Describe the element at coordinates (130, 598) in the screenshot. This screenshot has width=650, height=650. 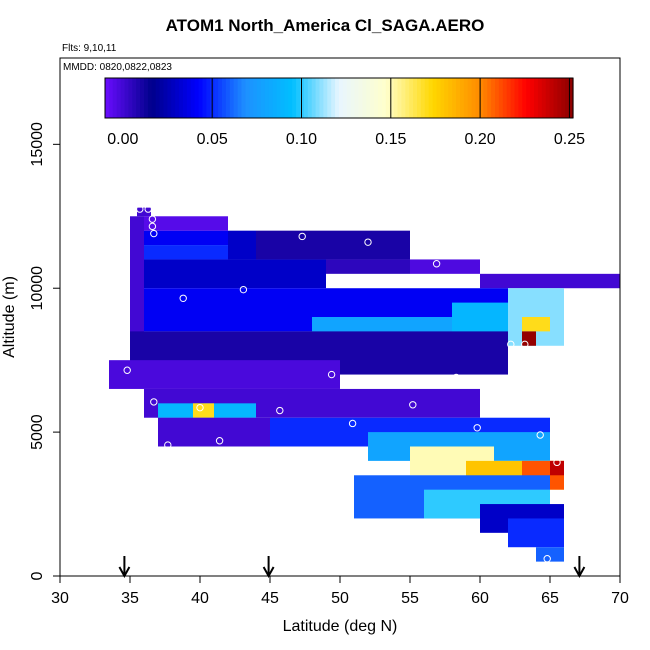
I see `x-tick-label: 35` at that location.